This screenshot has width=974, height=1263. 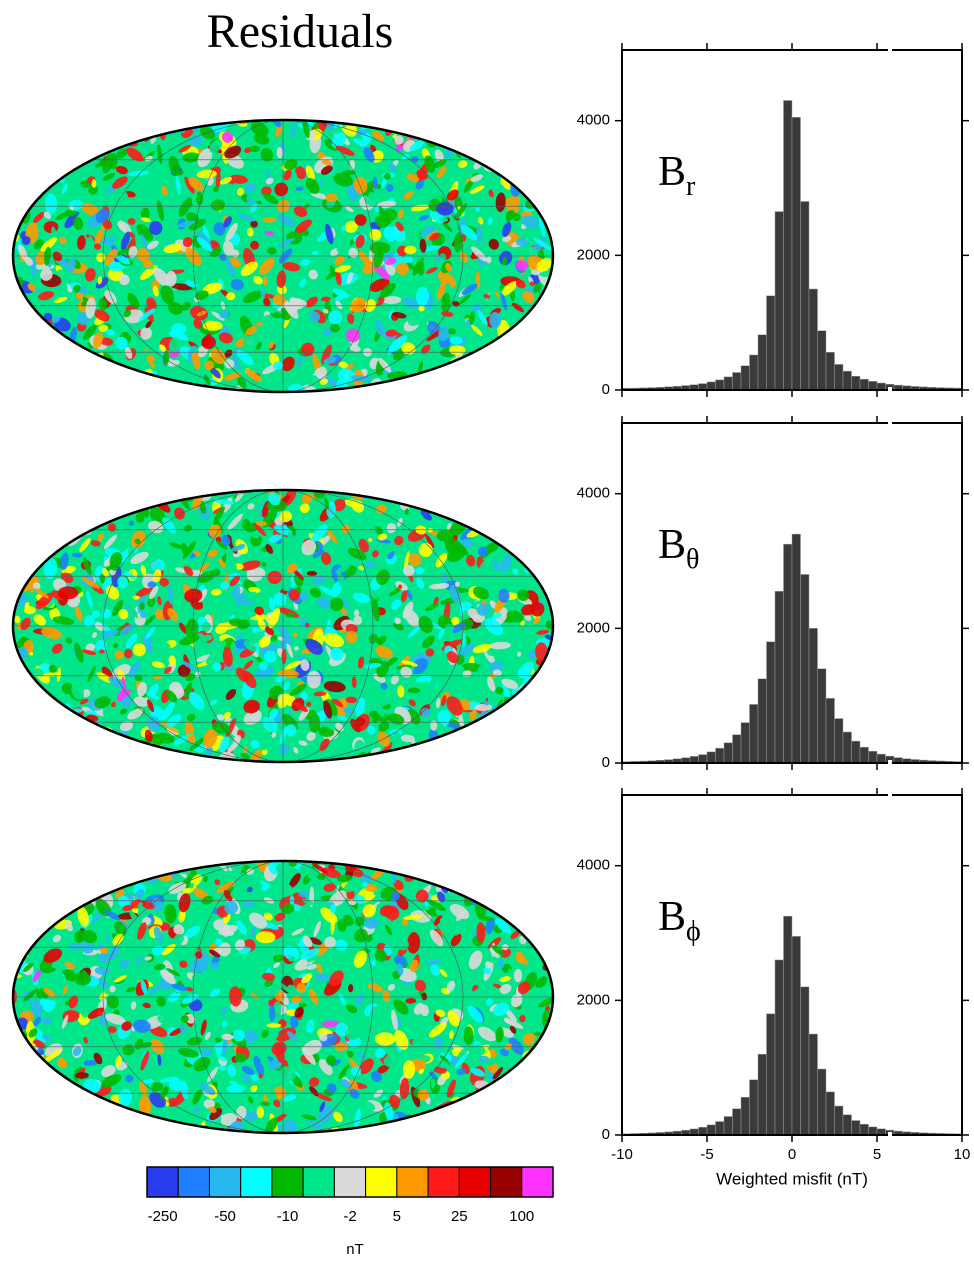 I want to click on colorbar-label: 100, so click(x=521, y=1216).